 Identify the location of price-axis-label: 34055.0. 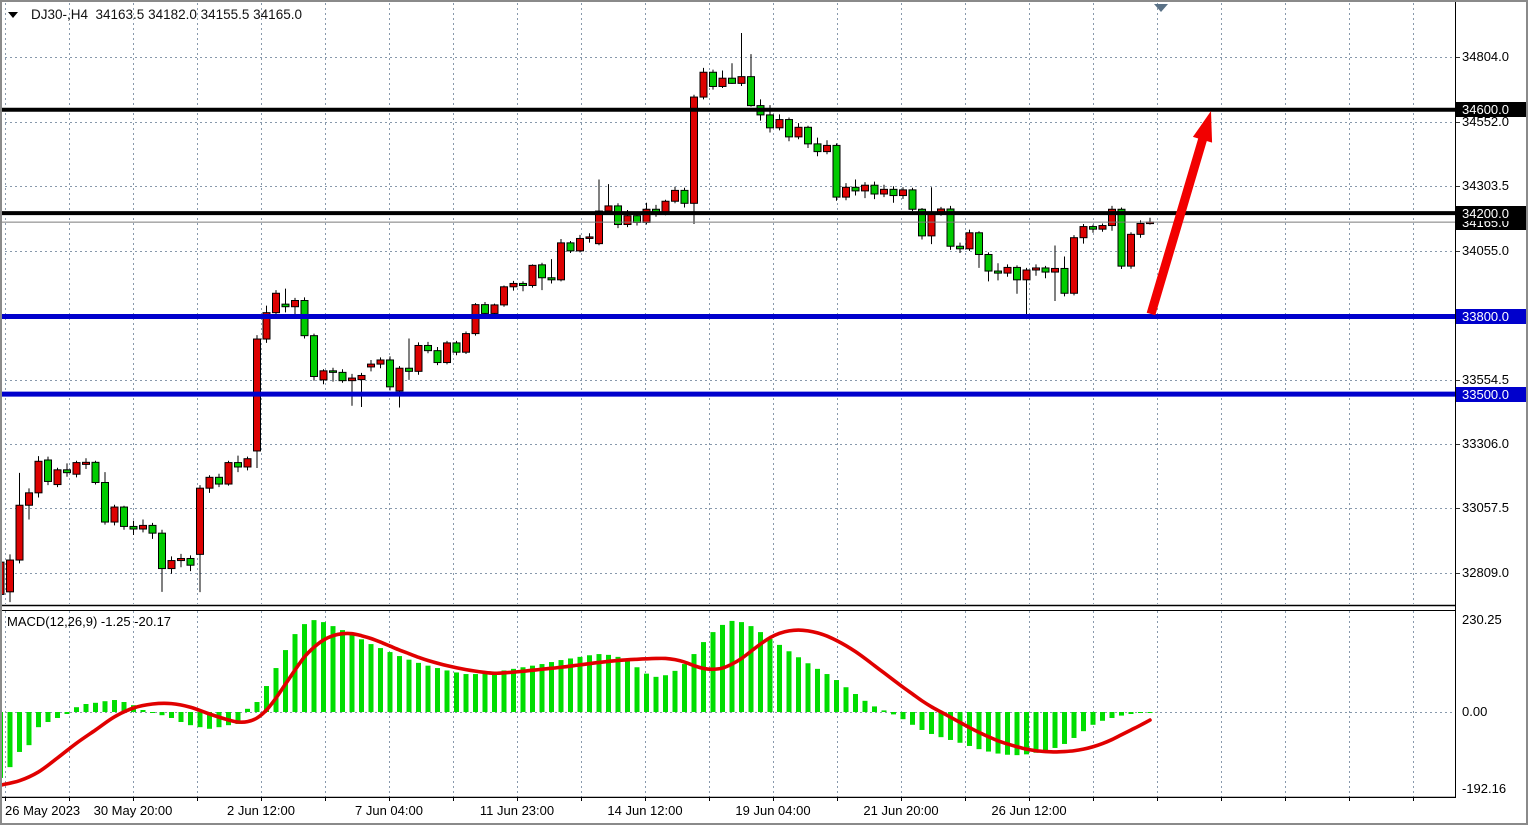
(1485, 250).